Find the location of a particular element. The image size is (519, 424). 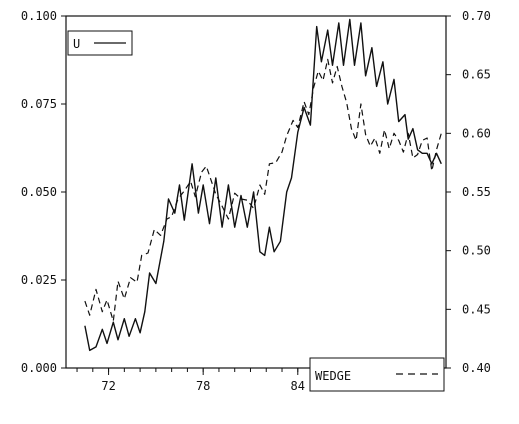

right-tick-label-6: 0.70 is located at coordinates (476, 16).